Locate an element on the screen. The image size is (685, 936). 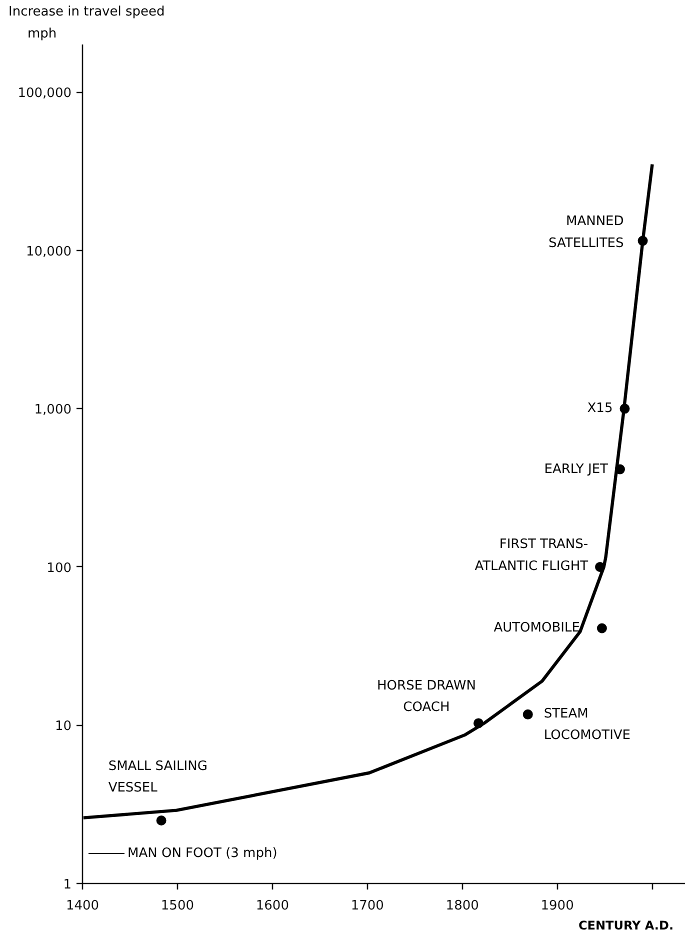
y-tick-label: 10,000 is located at coordinates (49, 252).